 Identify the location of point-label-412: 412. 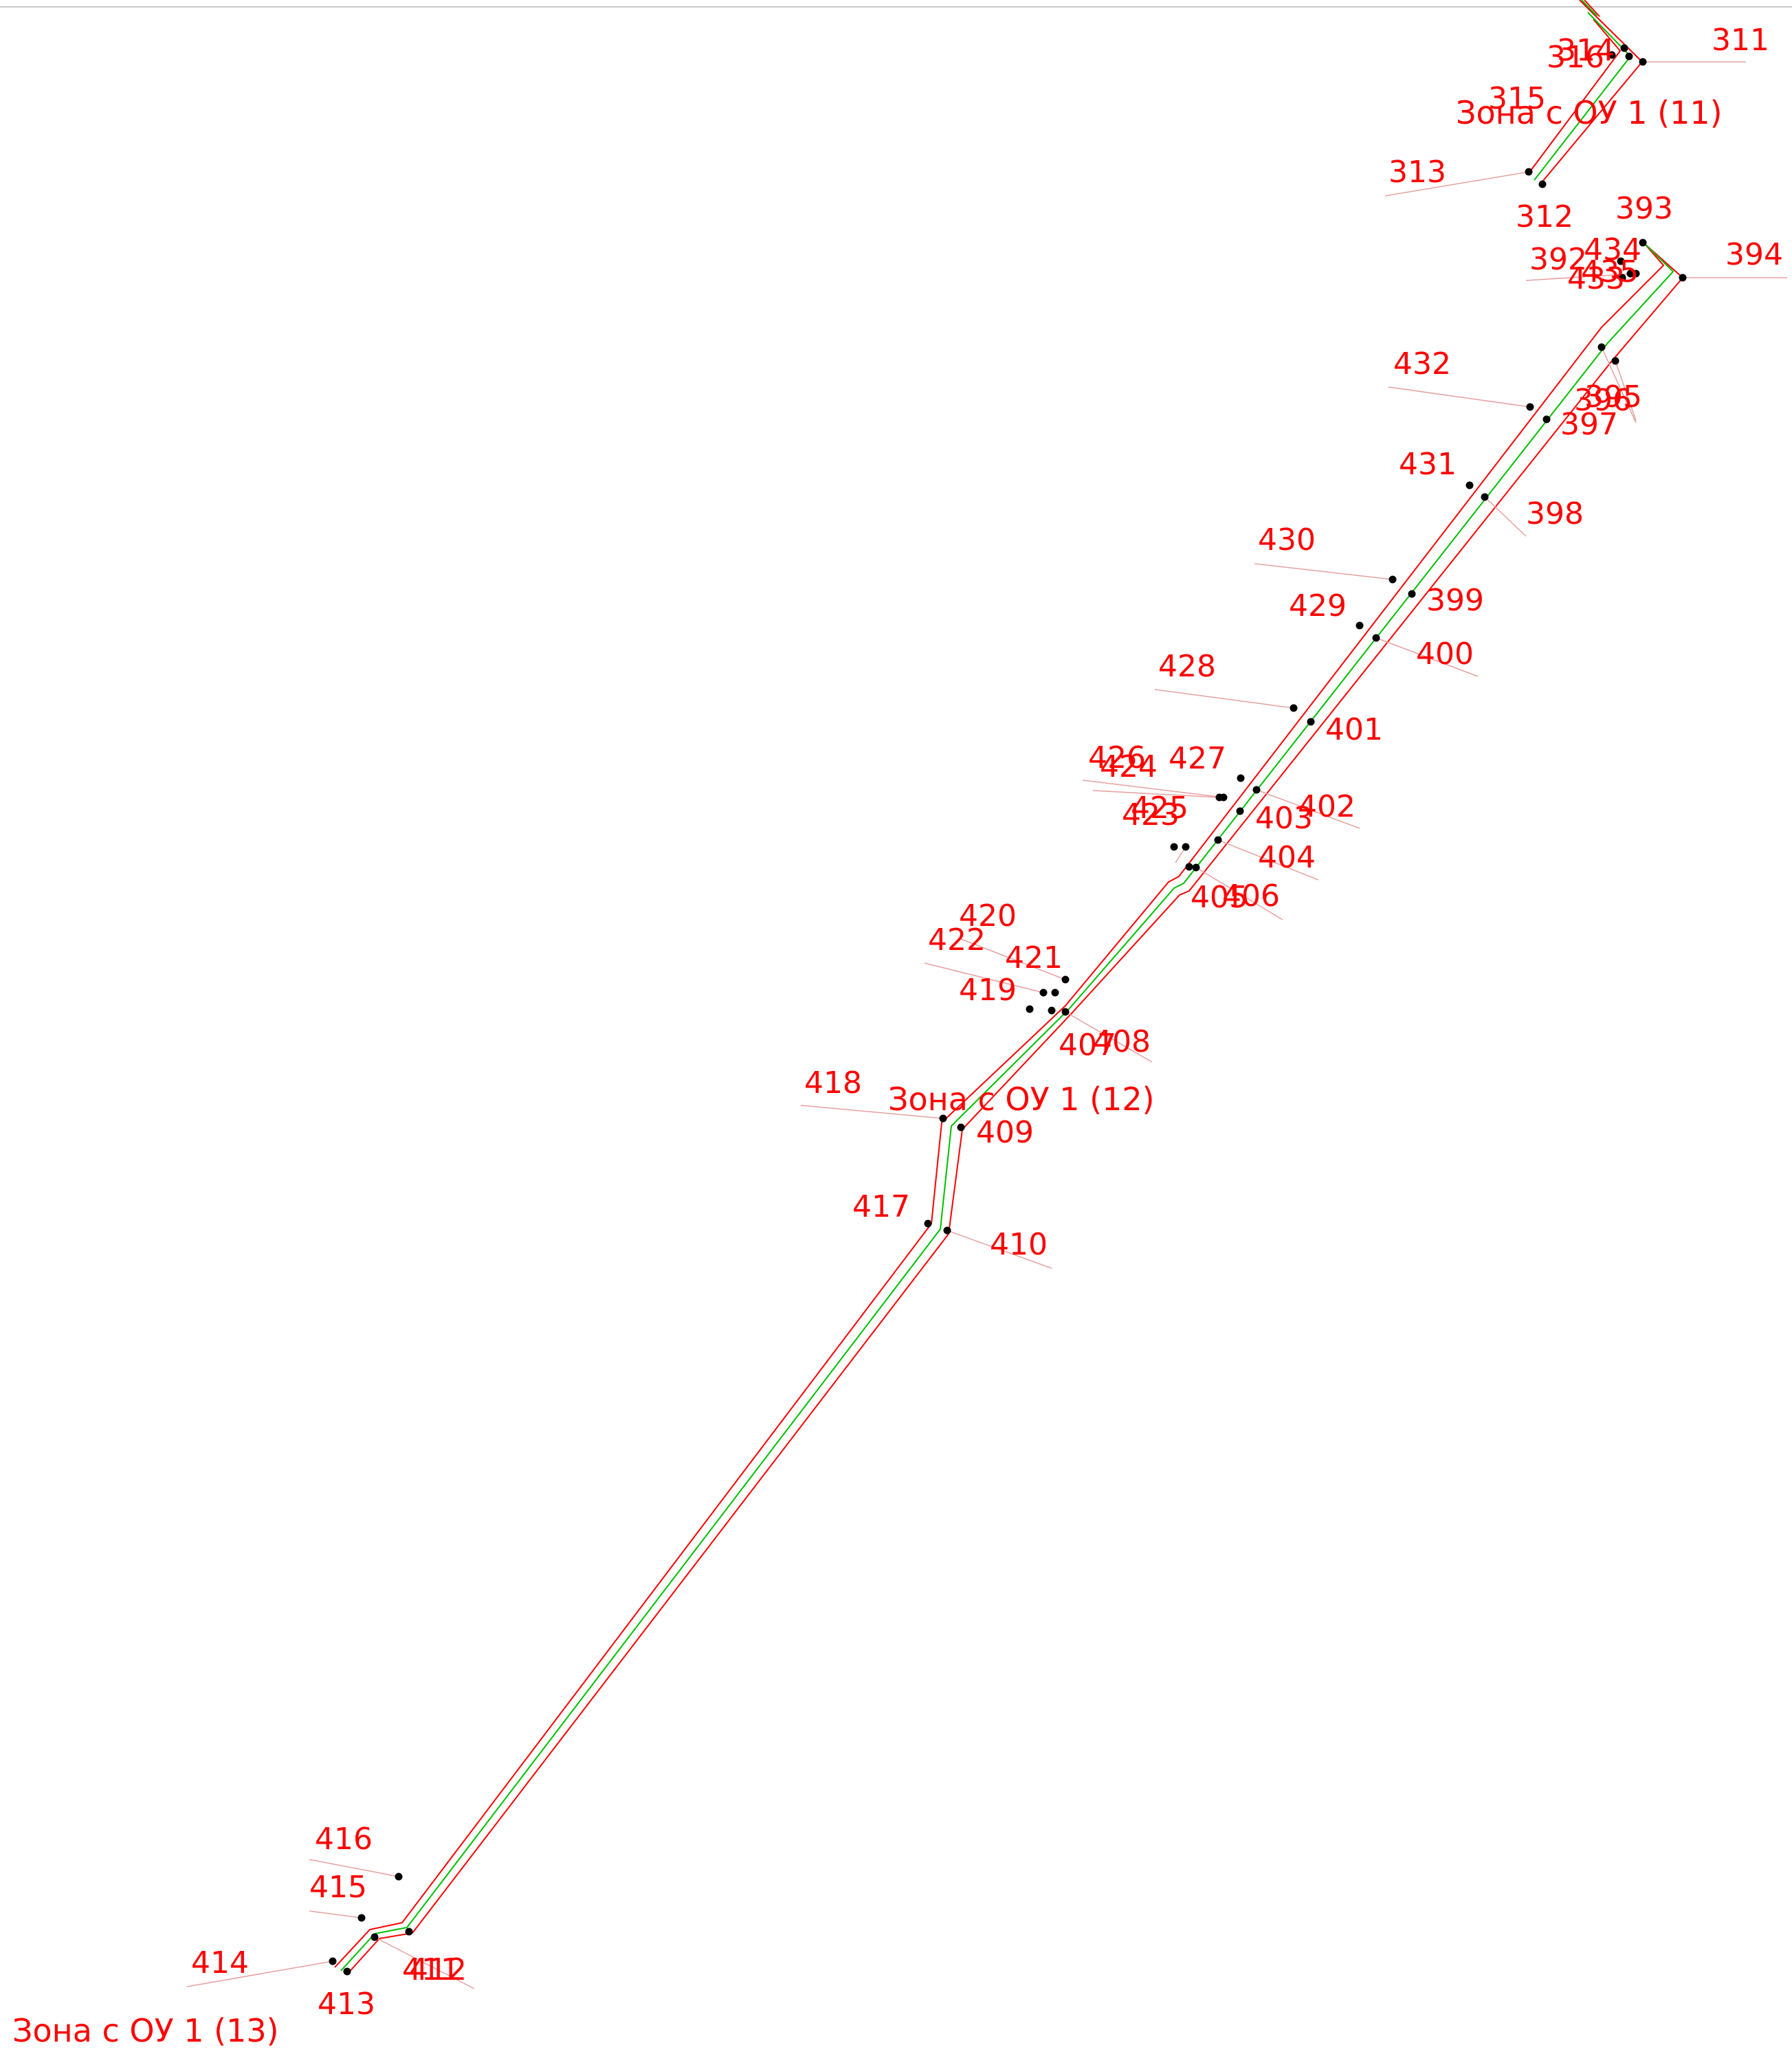
(438, 1969).